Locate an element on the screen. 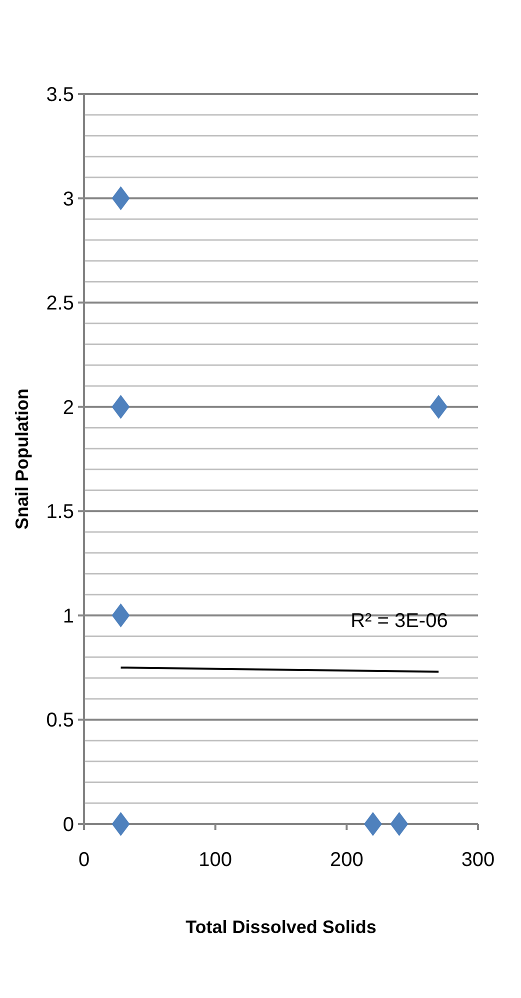 The height and width of the screenshot is (998, 521). x-axis-title: Total Dissolved Solids is located at coordinates (281, 927).